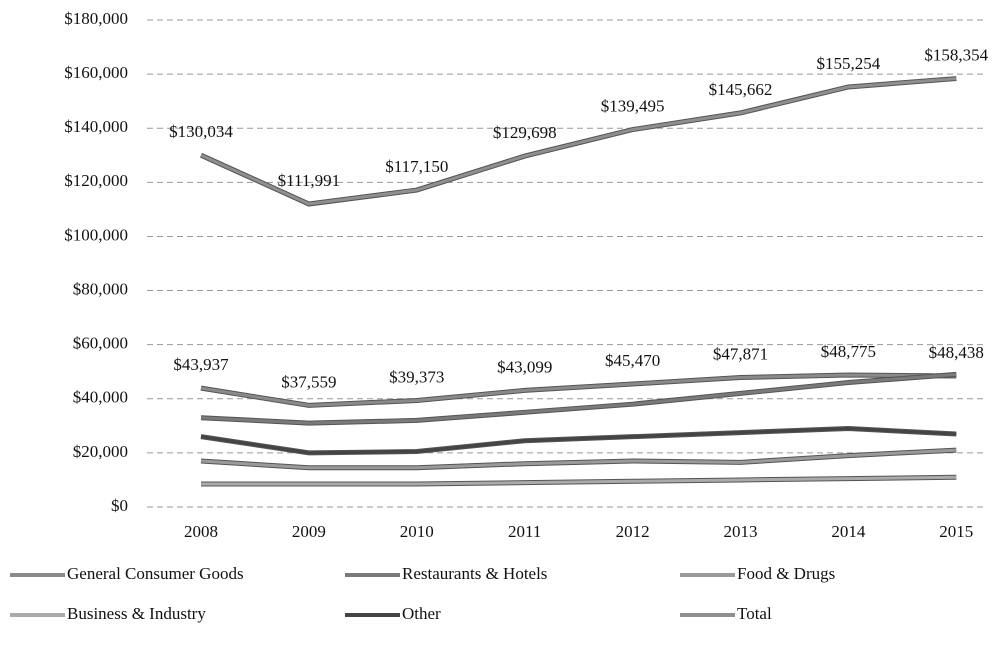 Image resolution: width=1008 pixels, height=652 pixels. What do you see at coordinates (100, 343) in the screenshot?
I see `y-tick-label: $60,000` at bounding box center [100, 343].